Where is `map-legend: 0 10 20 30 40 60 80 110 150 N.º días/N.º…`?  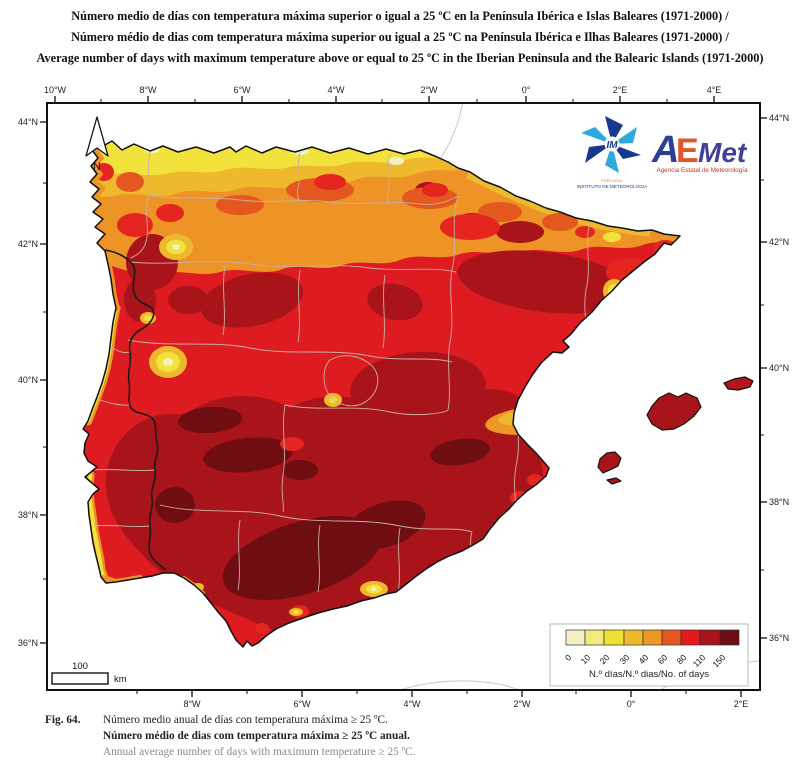 map-legend: 0 10 20 30 40 60 80 110 150 N.º días/N.º… is located at coordinates (649, 655).